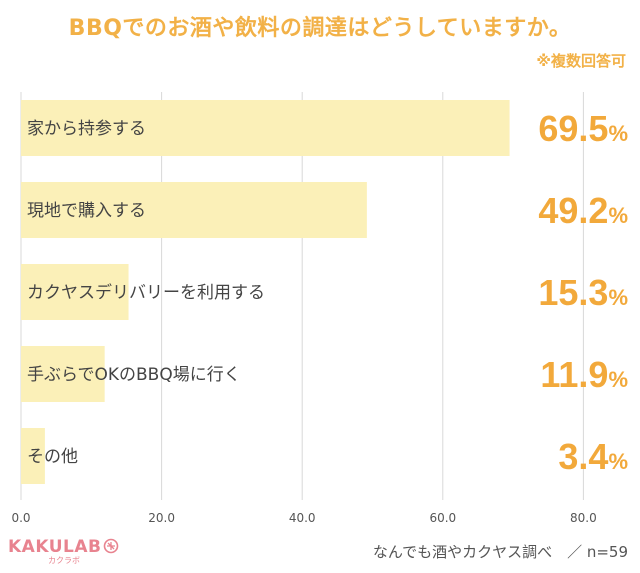 This screenshot has width=640, height=573. What do you see at coordinates (583, 210) in the screenshot?
I see `value-label: 49.2%` at bounding box center [583, 210].